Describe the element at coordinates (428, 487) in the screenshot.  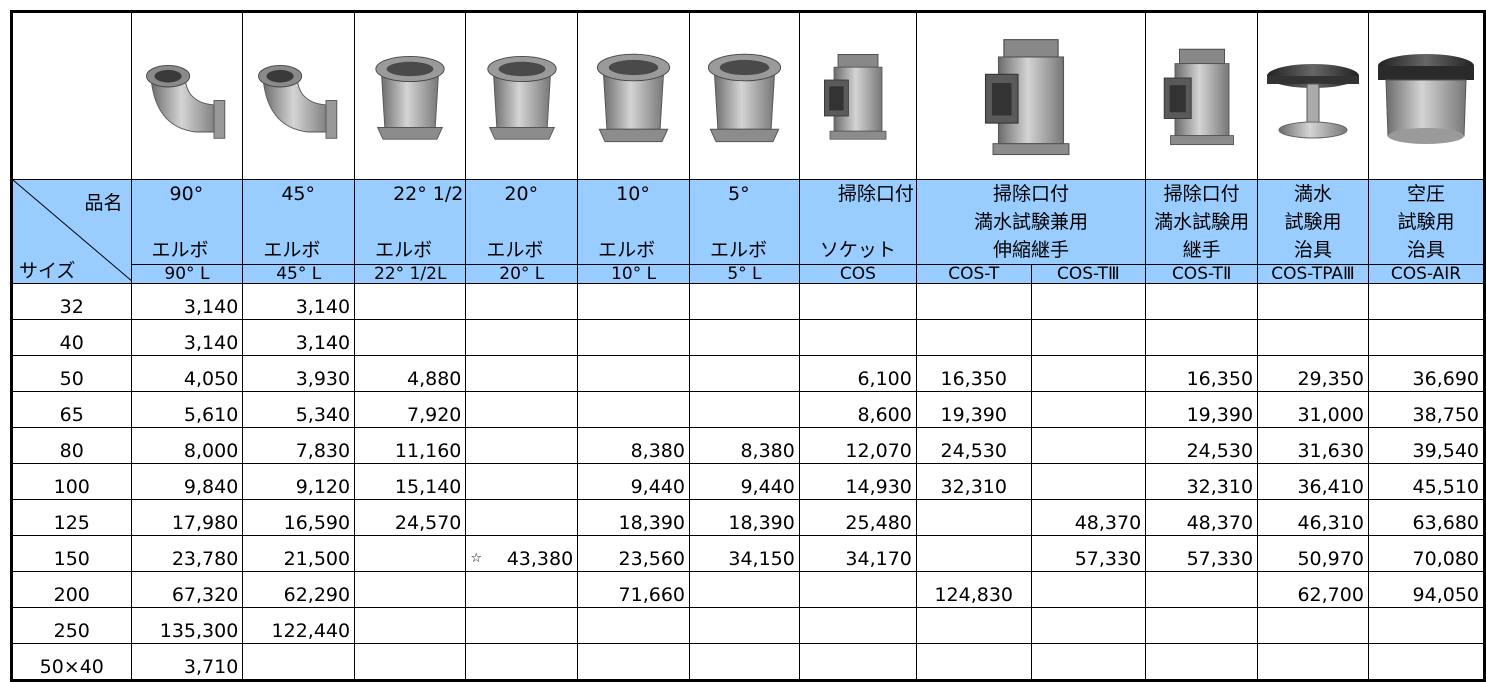
I see `price: 15,140` at that location.